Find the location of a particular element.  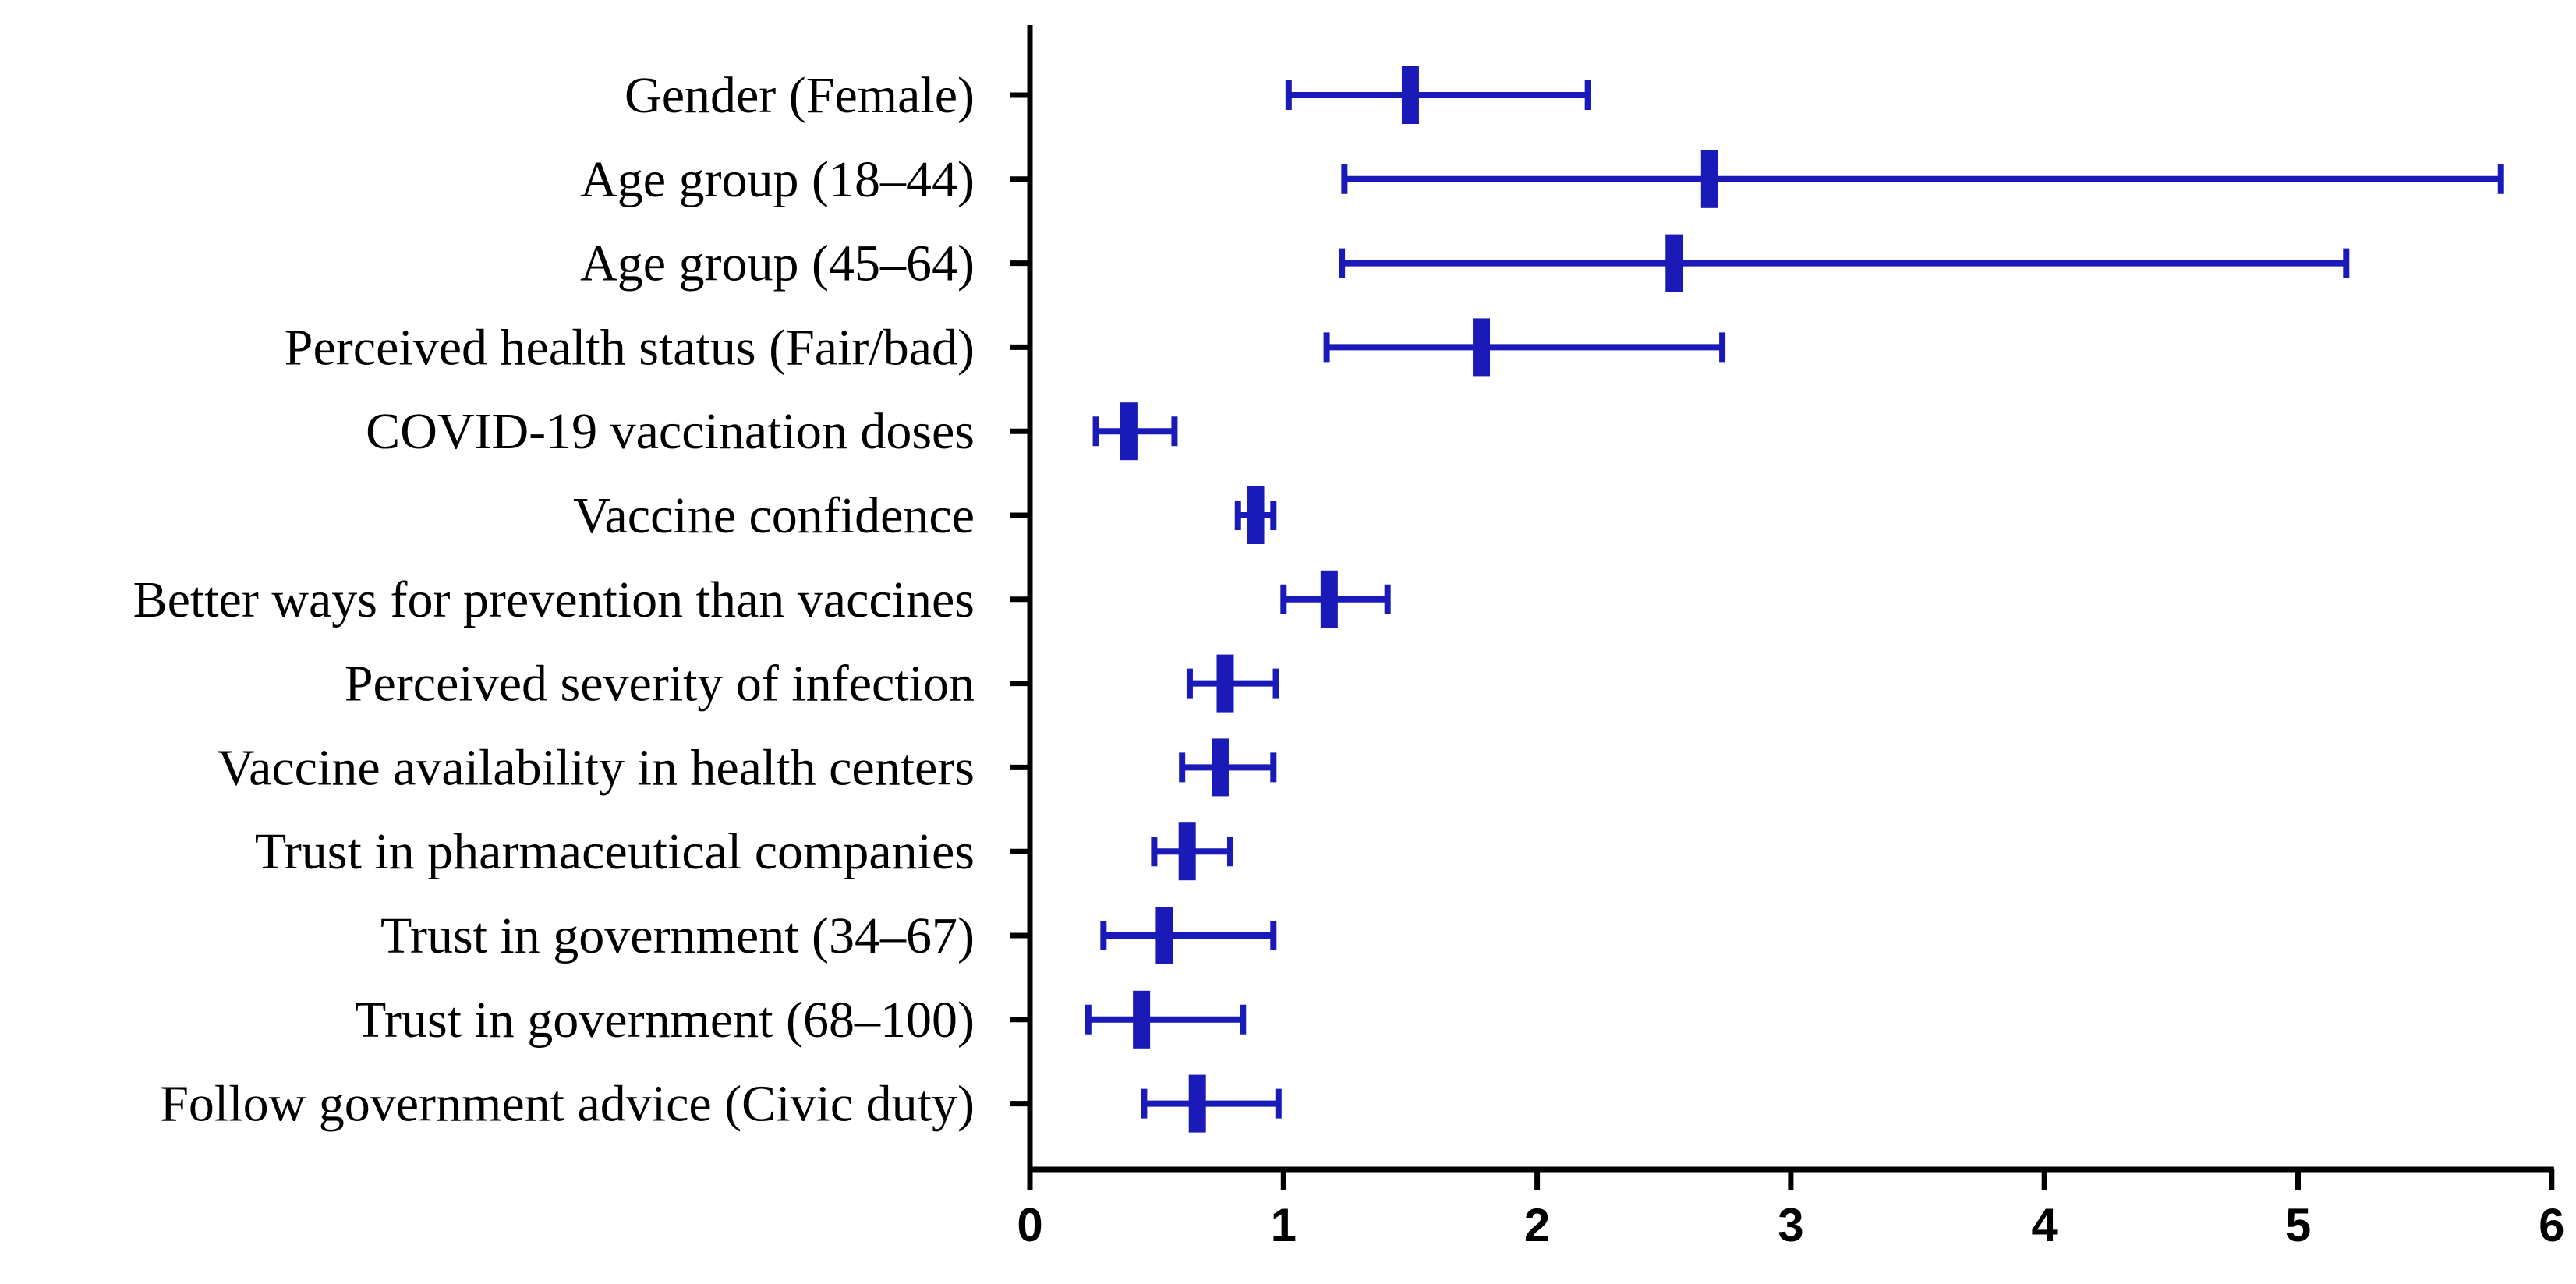

category-label: Perceived health status (Fair/bad) is located at coordinates (630, 347).